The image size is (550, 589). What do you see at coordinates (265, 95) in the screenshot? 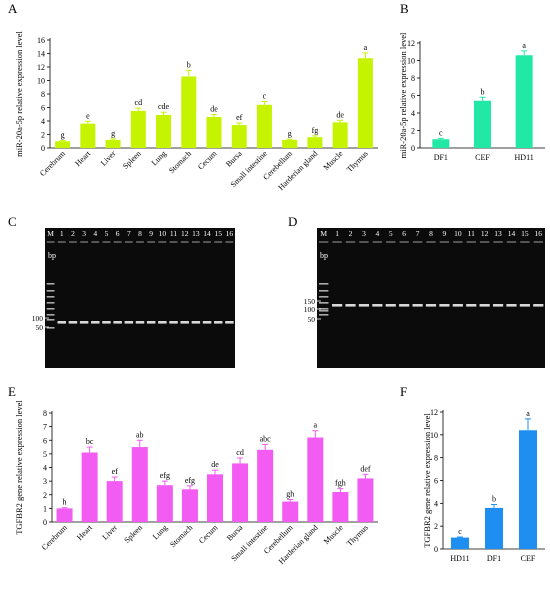
I see `significance-letter: c` at bounding box center [265, 95].